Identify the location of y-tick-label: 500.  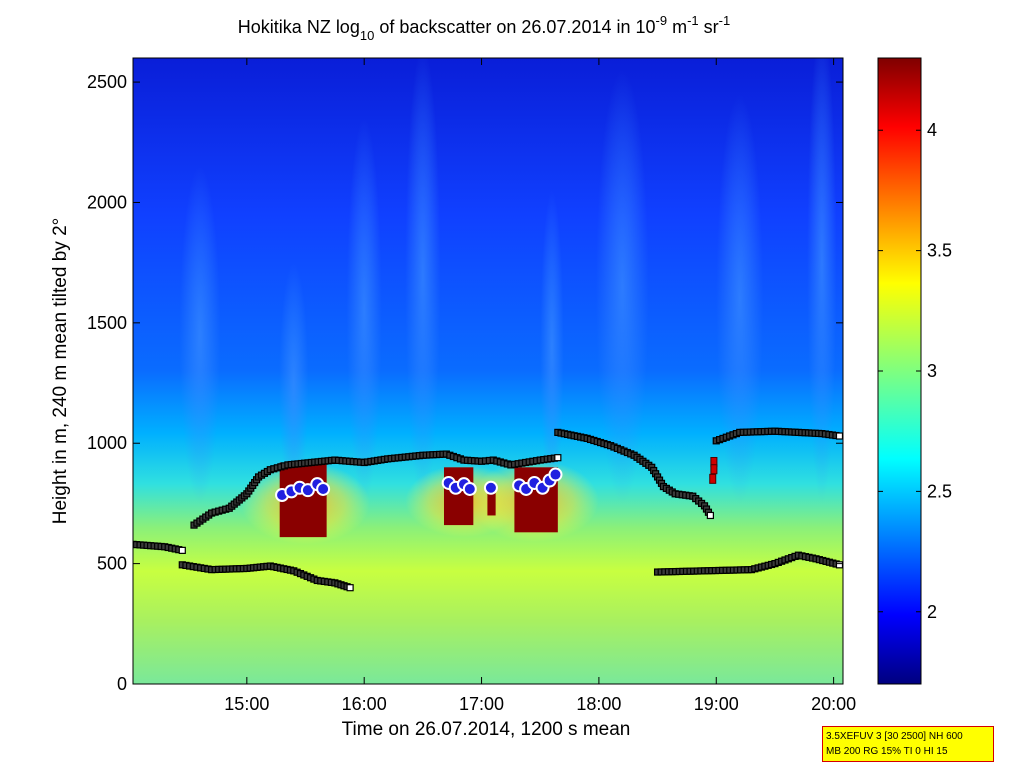
(112, 564).